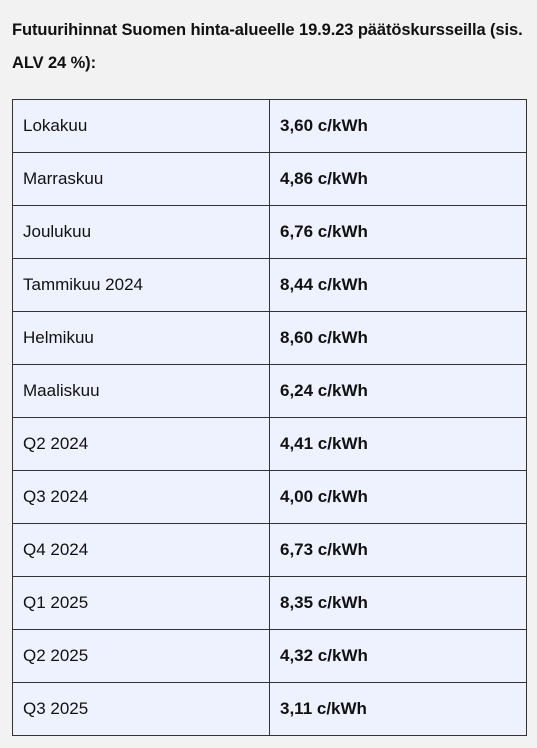 This screenshot has height=748, width=537. I want to click on price-cell: 3,11 c/kWh, so click(398, 709).